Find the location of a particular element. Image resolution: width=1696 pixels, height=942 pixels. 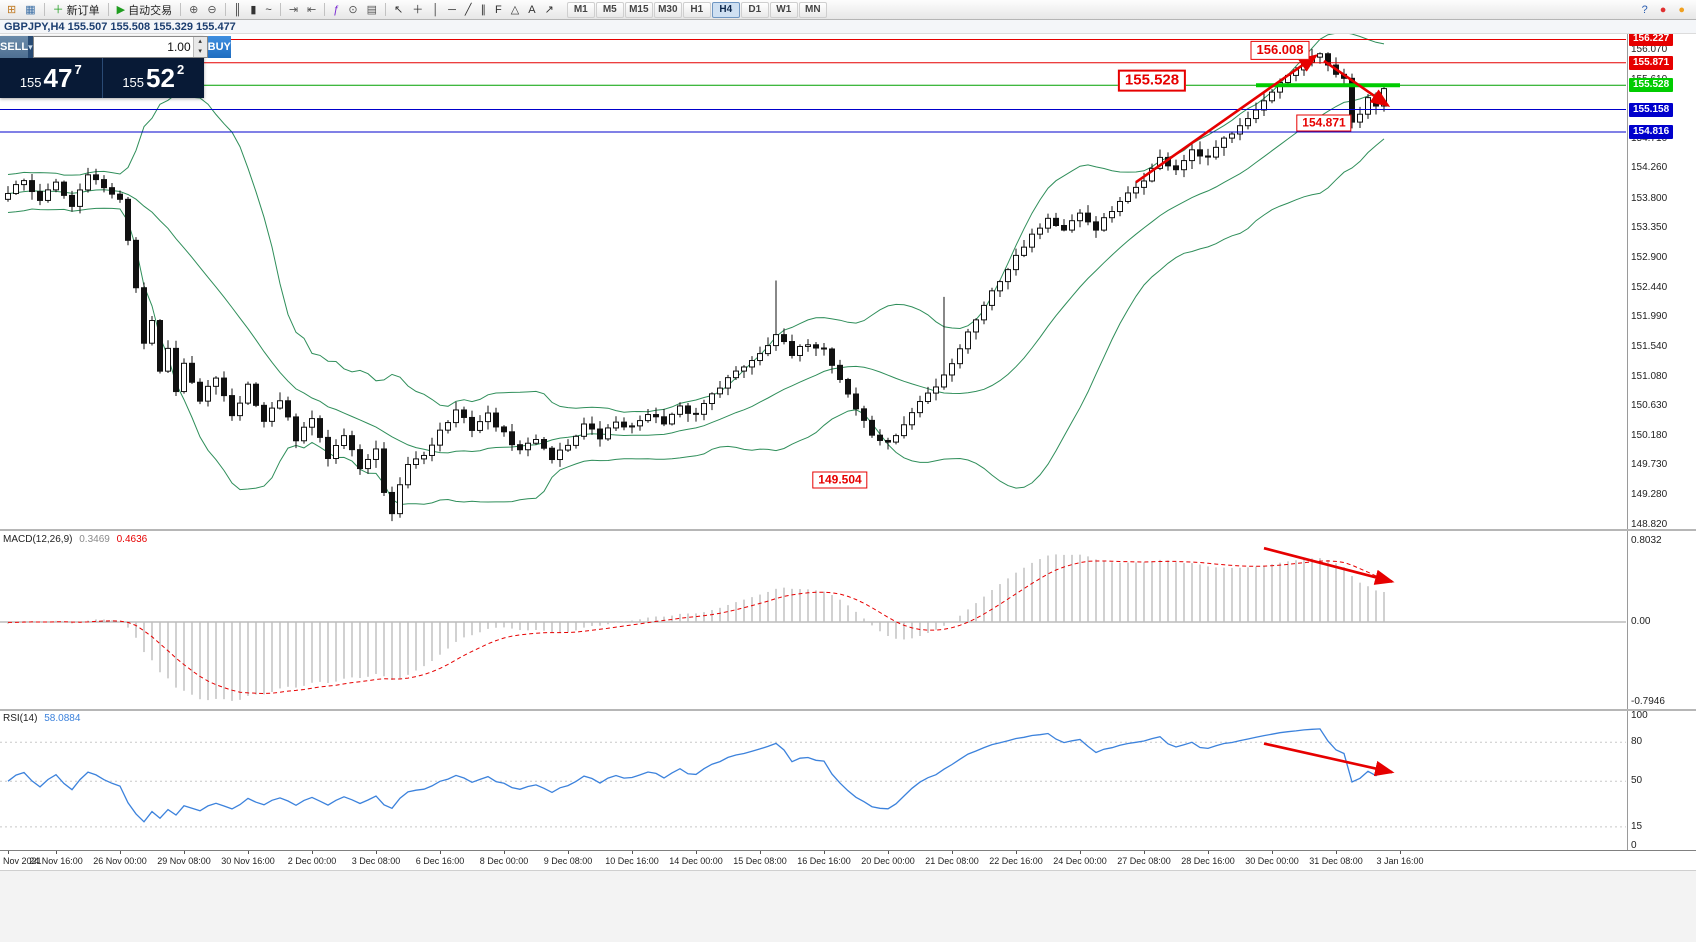

new-chart-button: ⊞ is located at coordinates (11, 9).